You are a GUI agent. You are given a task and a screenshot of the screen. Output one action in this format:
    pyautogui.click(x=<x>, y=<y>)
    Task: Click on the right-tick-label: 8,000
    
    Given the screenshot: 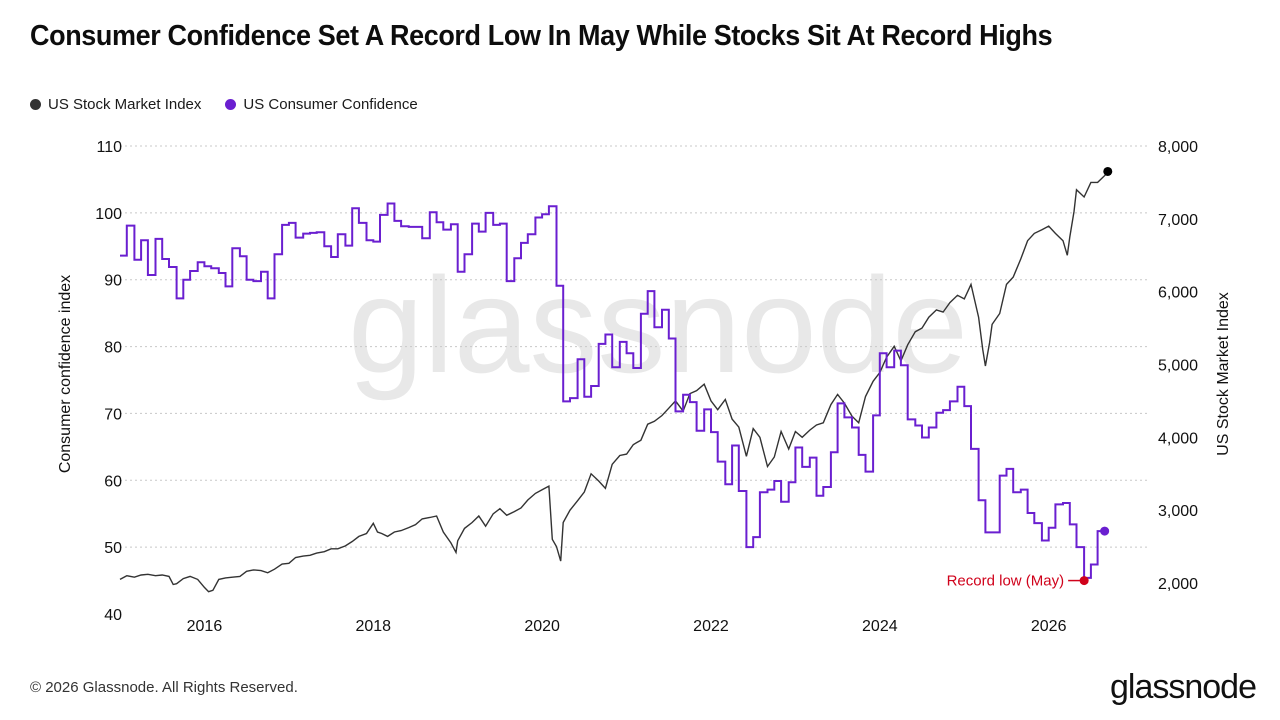 What is the action you would take?
    pyautogui.click(x=1178, y=147)
    